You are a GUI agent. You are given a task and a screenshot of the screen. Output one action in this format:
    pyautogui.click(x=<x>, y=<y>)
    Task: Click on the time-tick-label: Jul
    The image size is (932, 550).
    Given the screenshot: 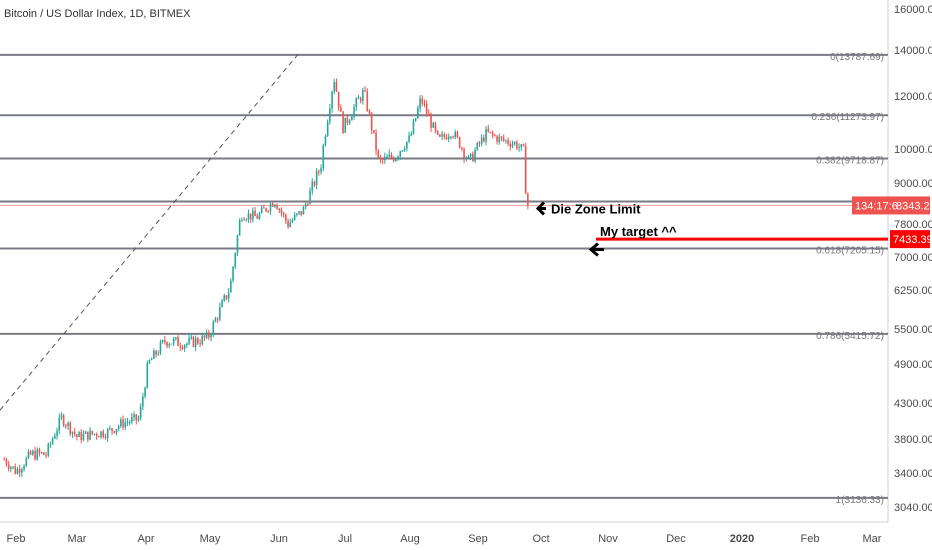 What is the action you would take?
    pyautogui.click(x=345, y=539)
    